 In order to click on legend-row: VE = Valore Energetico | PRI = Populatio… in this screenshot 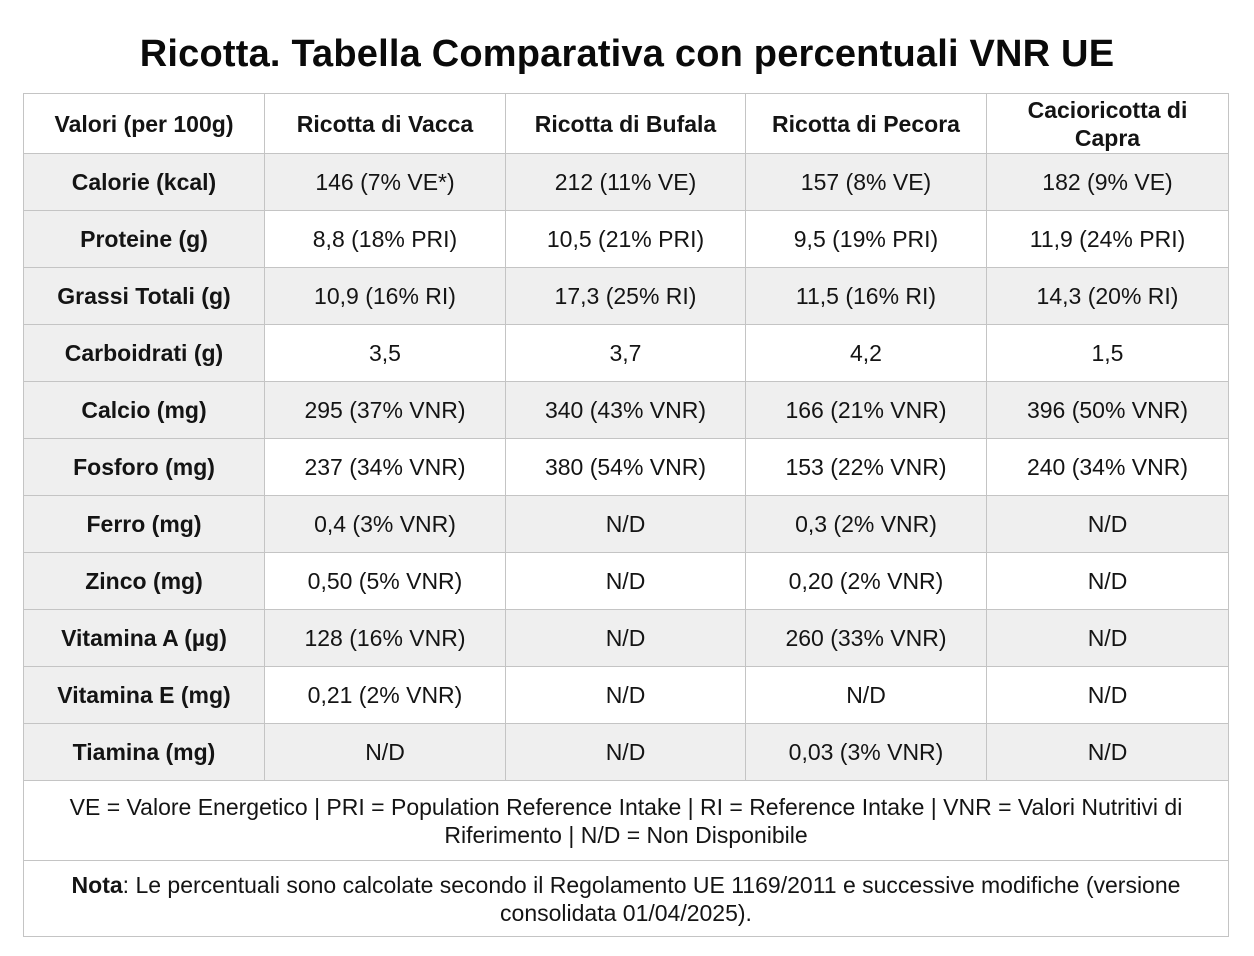, I will do `click(626, 820)`.